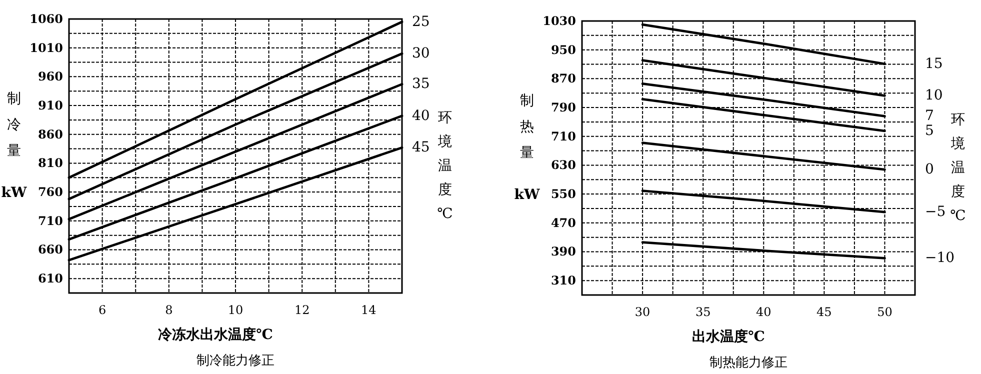  What do you see at coordinates (50, 249) in the screenshot?
I see `y-tick-label: 660` at bounding box center [50, 249].